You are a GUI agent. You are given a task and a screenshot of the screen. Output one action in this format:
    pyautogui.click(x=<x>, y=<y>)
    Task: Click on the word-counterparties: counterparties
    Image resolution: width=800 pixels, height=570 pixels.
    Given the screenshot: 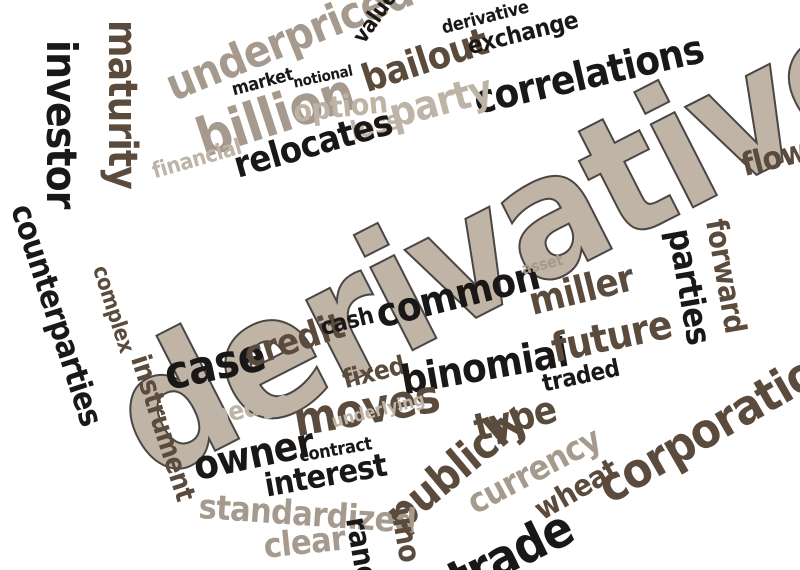 What is the action you would take?
    pyautogui.click(x=57, y=315)
    